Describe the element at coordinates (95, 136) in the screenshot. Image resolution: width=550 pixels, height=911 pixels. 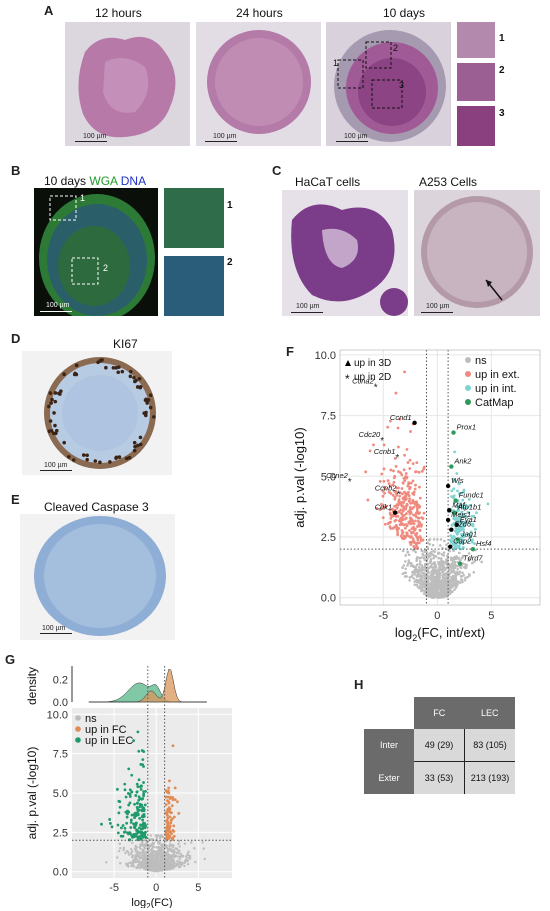
I see `scale-label-a1: 100 µm` at that location.